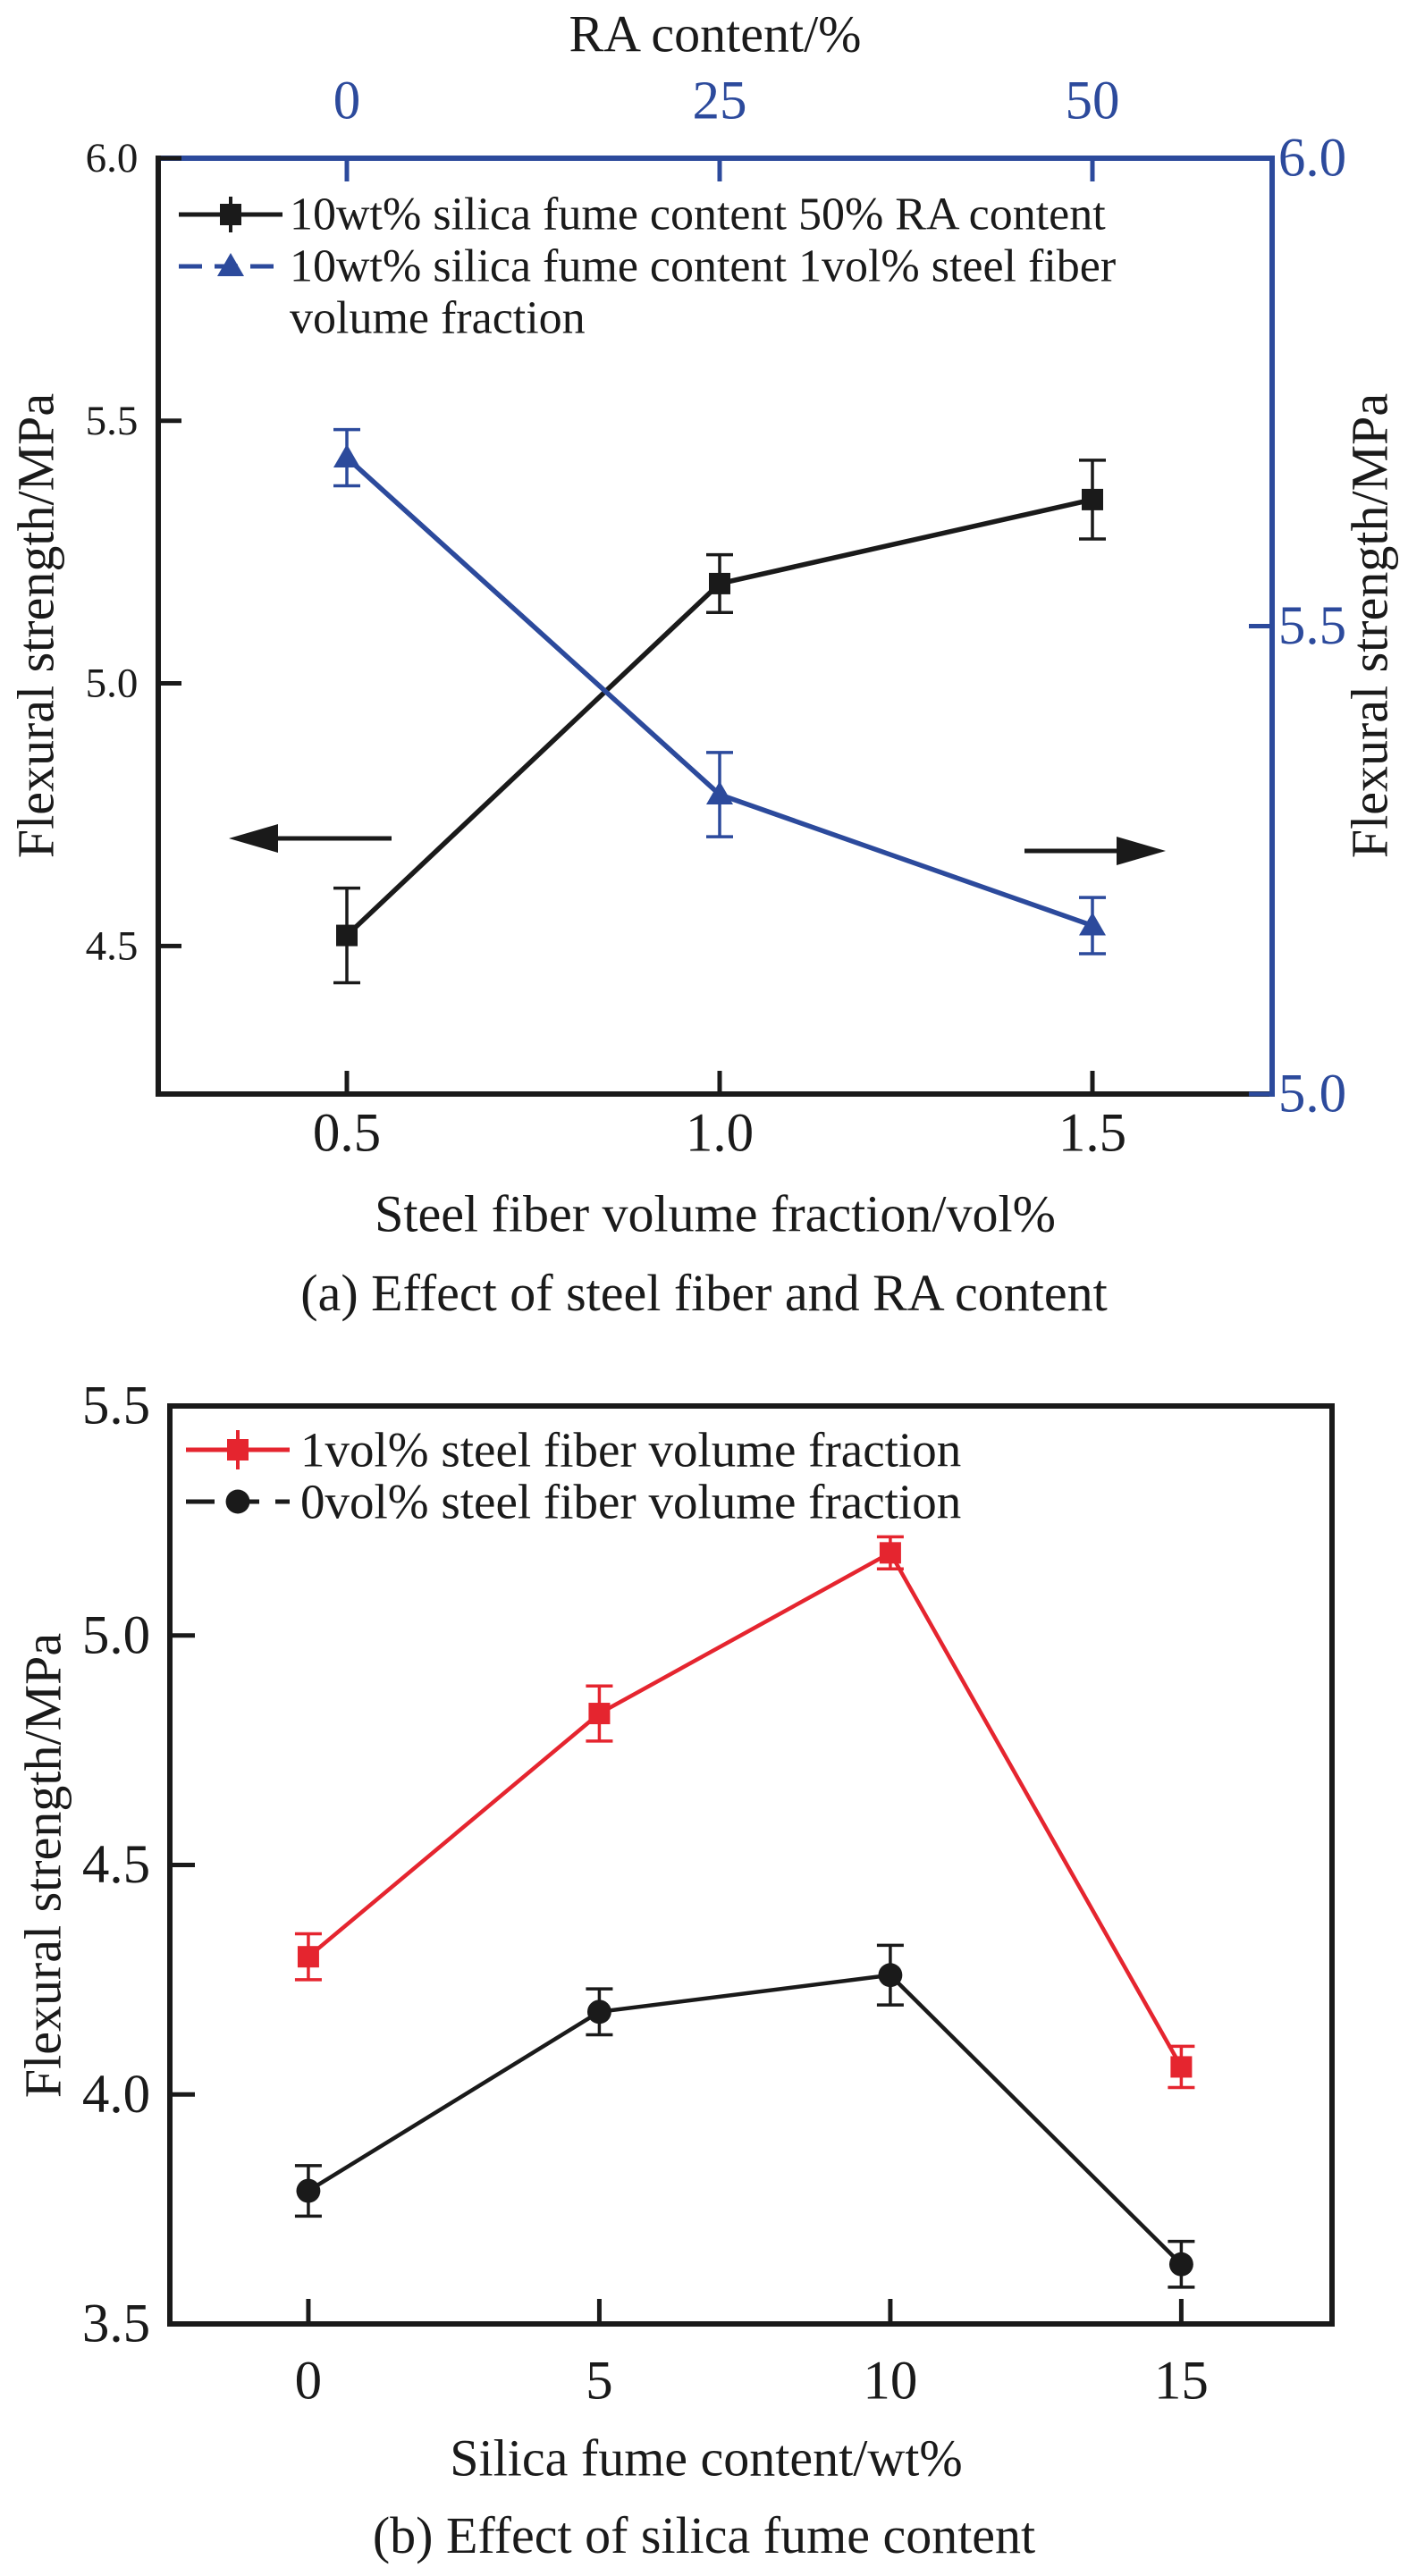  Describe the element at coordinates (347, 102) in the screenshot. I see `chart-a-tick-label-top: 0` at that location.